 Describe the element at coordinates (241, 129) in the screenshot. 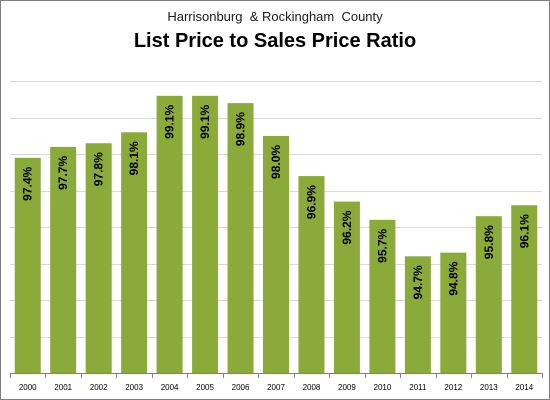

I see `data-label: 98.9%` at that location.